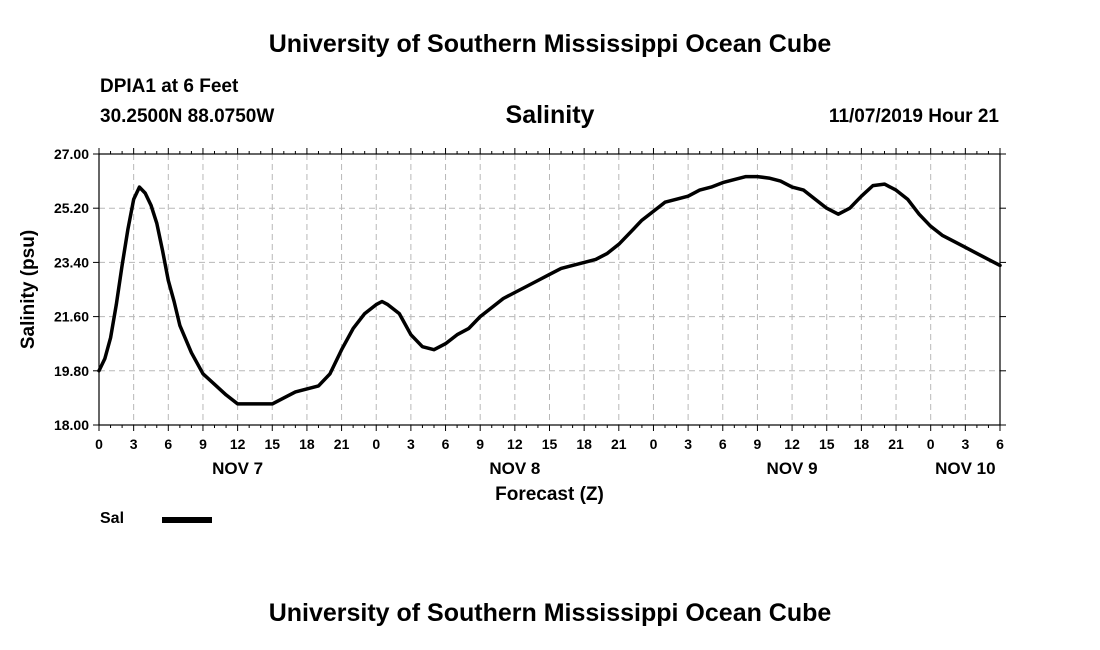 The height and width of the screenshot is (650, 1100). I want to click on variable-title: Salinity, so click(550, 115).